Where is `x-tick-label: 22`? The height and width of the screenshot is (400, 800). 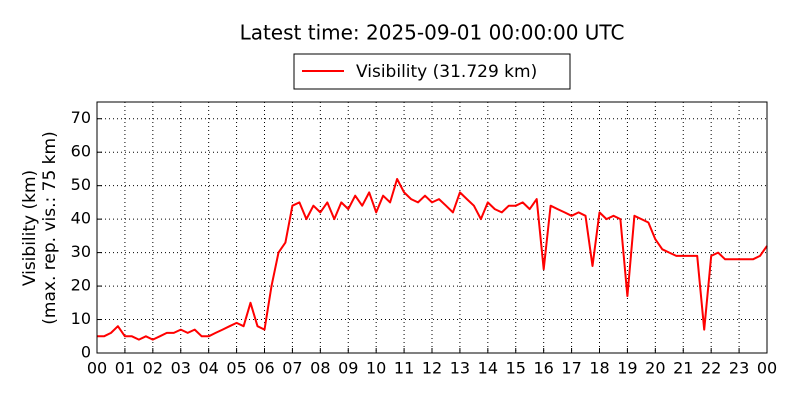 x-tick-label: 22 is located at coordinates (711, 368).